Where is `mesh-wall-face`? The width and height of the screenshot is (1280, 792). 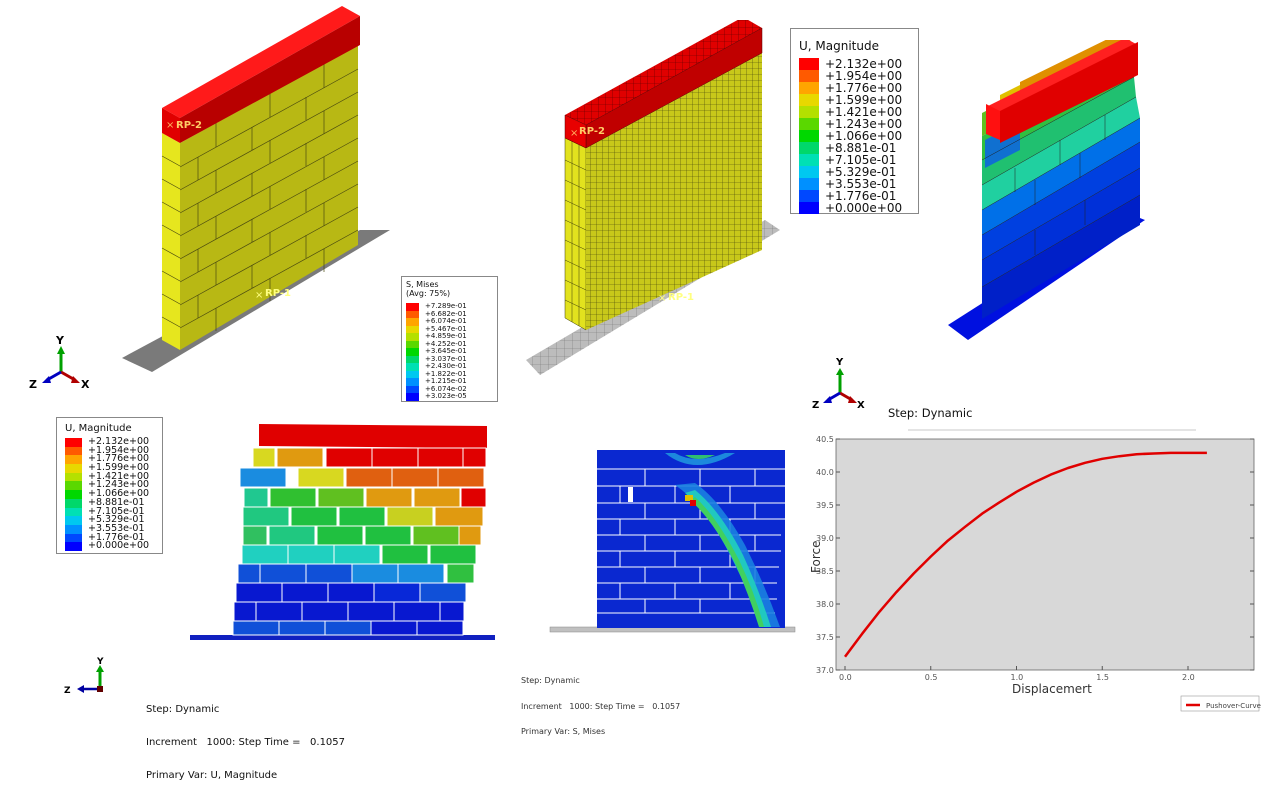
mesh-wall-face is located at coordinates (674, 191).